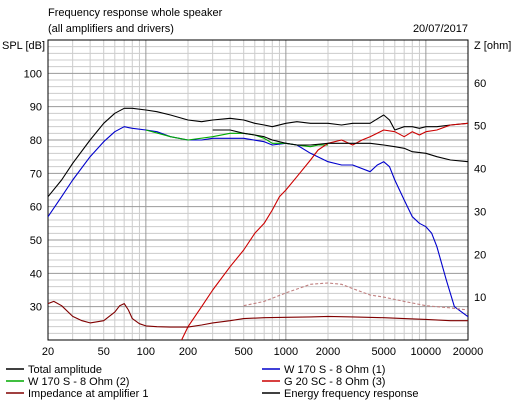 This screenshot has width=517, height=403. I want to click on y-axis-label: SPL [dB], so click(23, 46).